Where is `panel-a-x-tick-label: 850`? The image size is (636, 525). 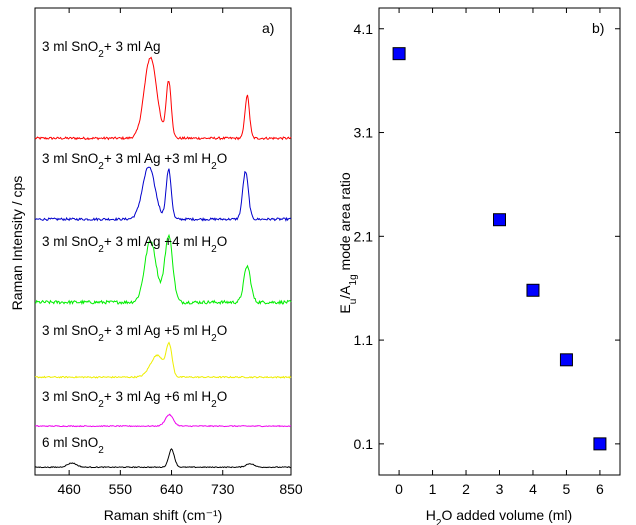 panel-a-x-tick-label: 850 is located at coordinates (291, 489).